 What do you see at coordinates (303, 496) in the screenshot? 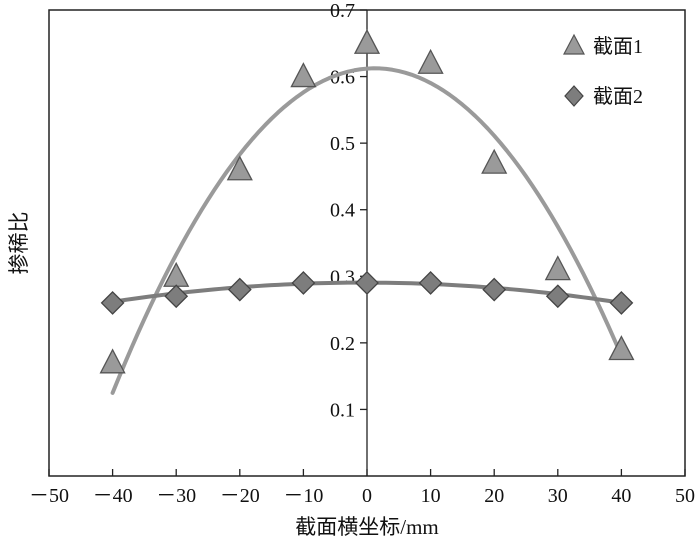
I see `x-tick-label: －10` at bounding box center [303, 496].